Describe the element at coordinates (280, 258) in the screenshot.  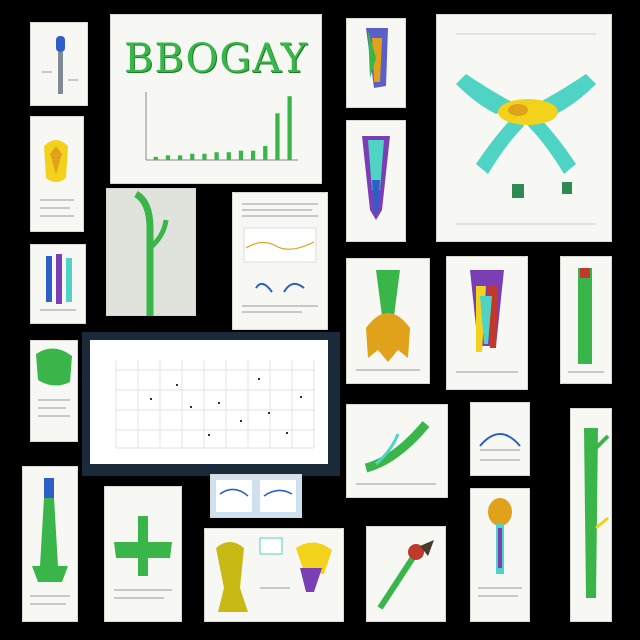
I see `document-line-chart-illustration` at that location.